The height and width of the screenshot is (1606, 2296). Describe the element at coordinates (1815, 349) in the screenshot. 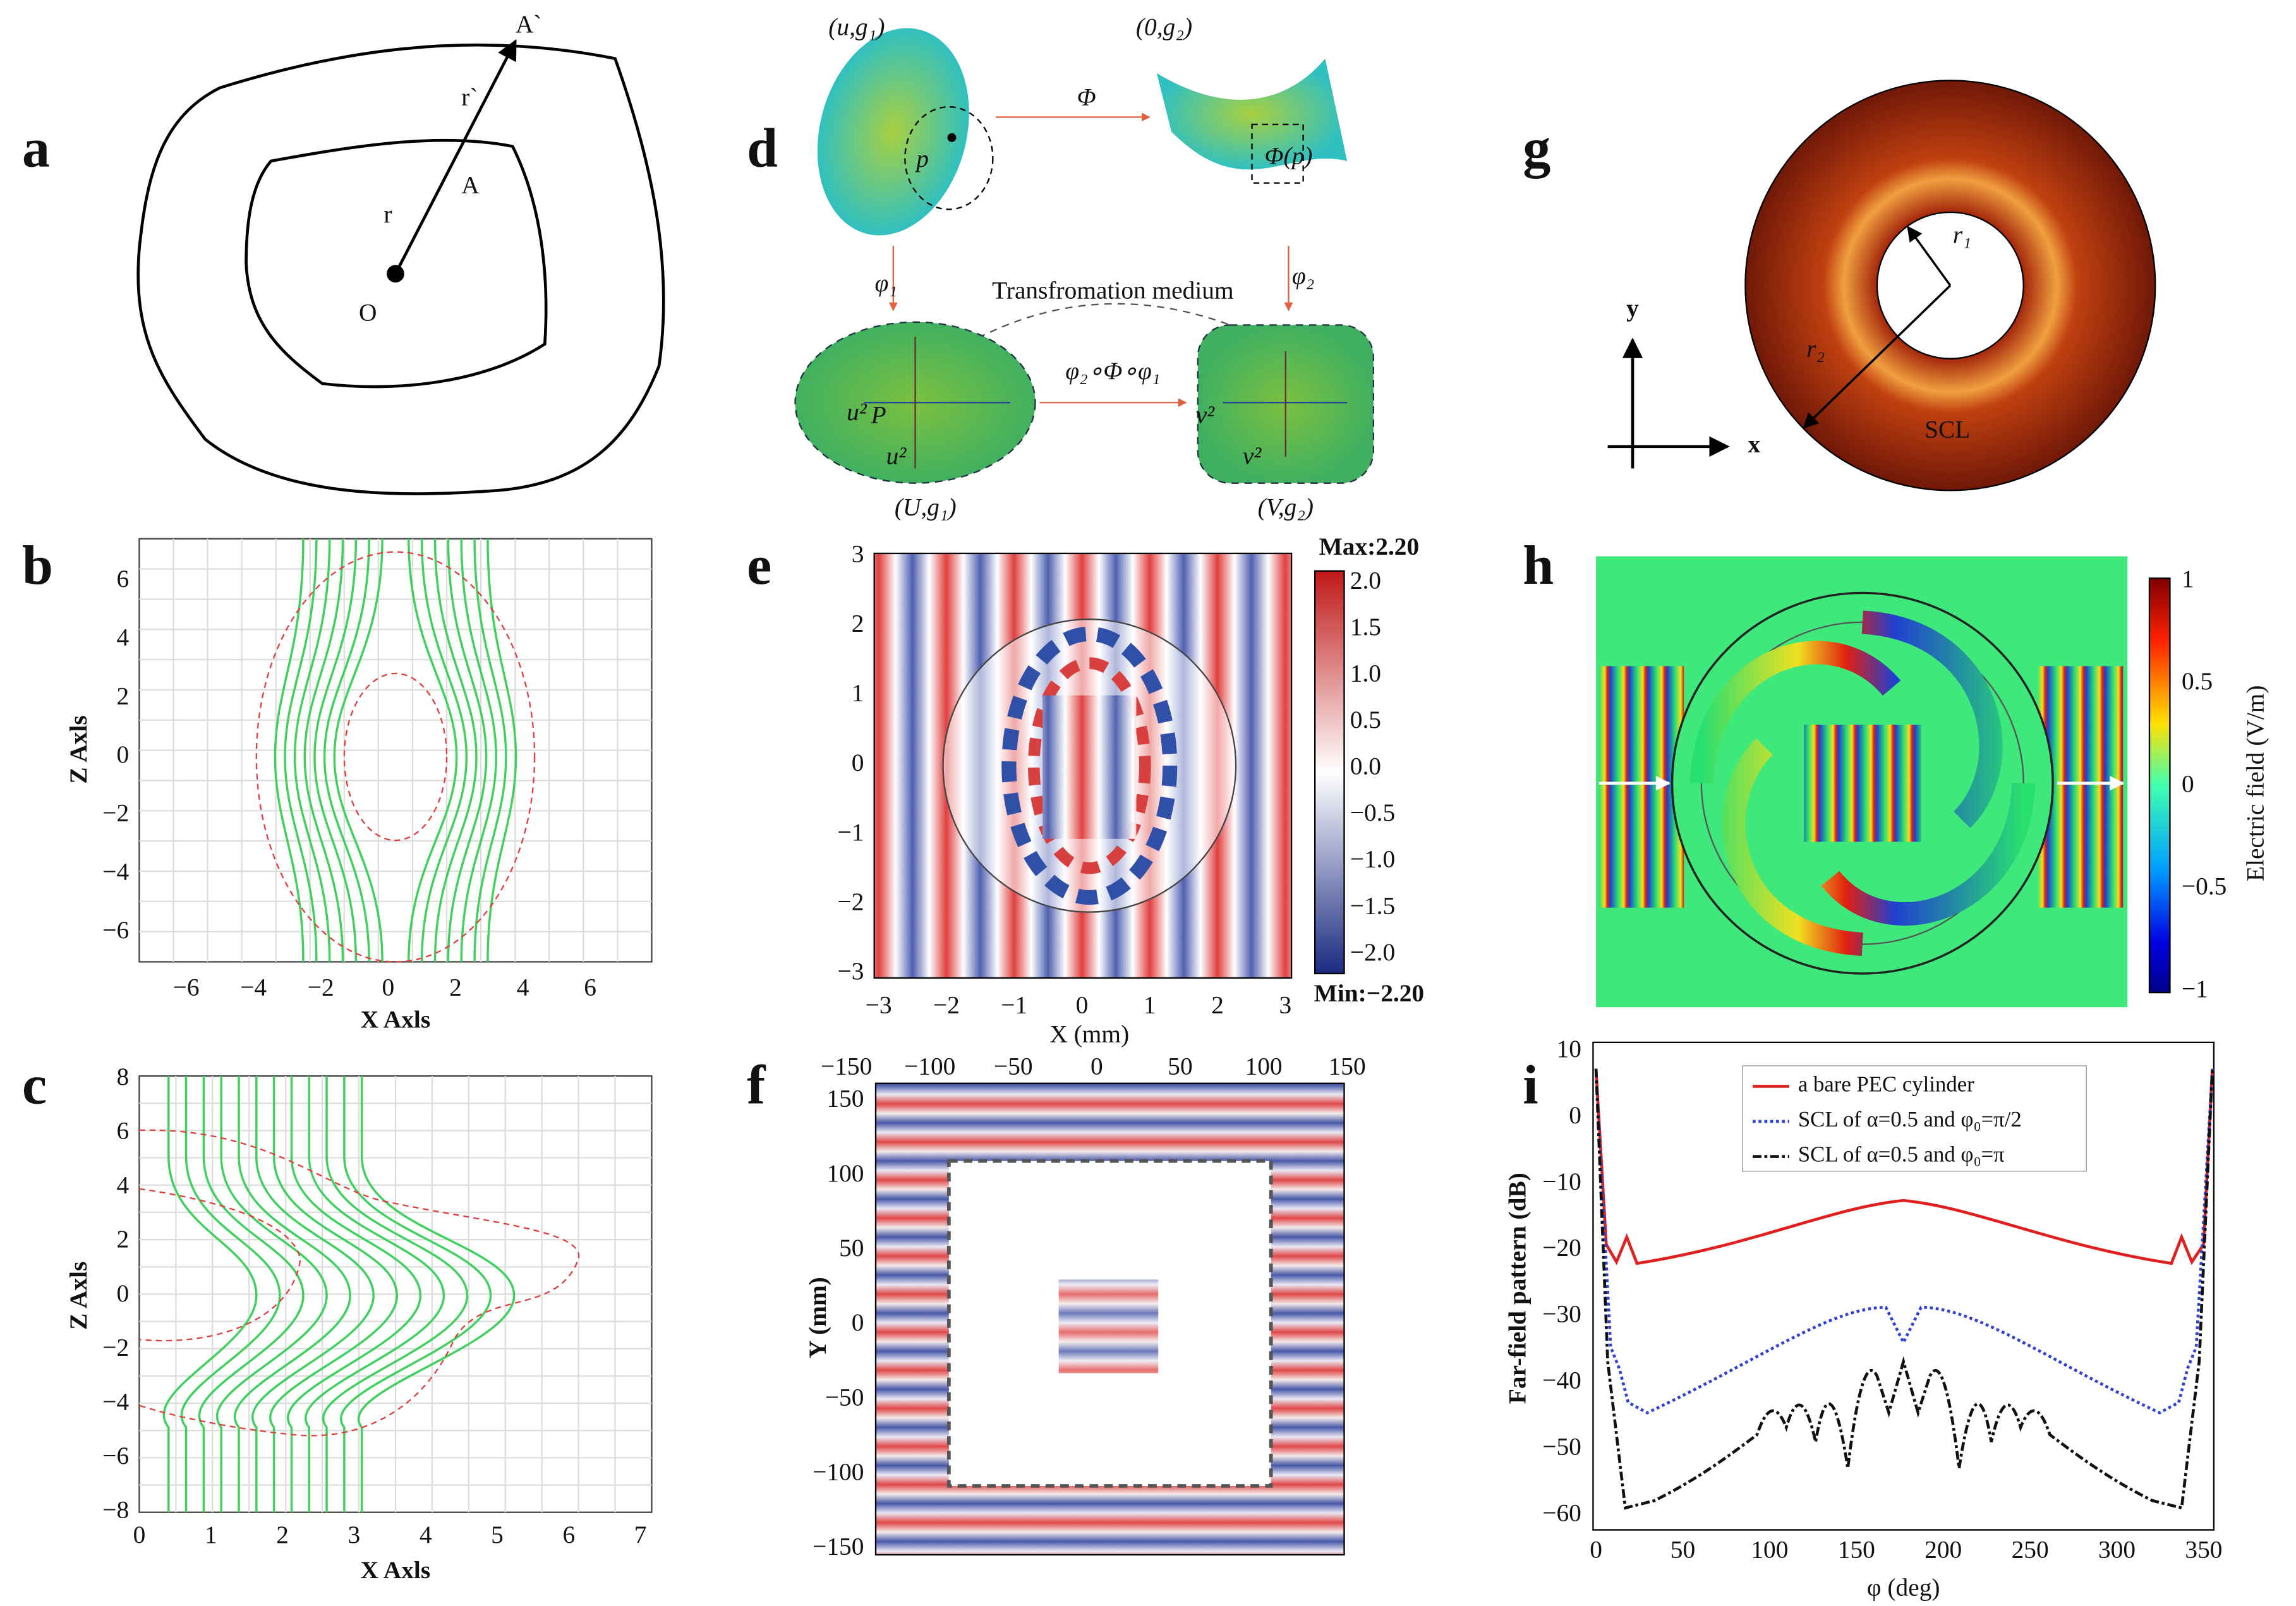

I see `diagram-label: r₂` at that location.